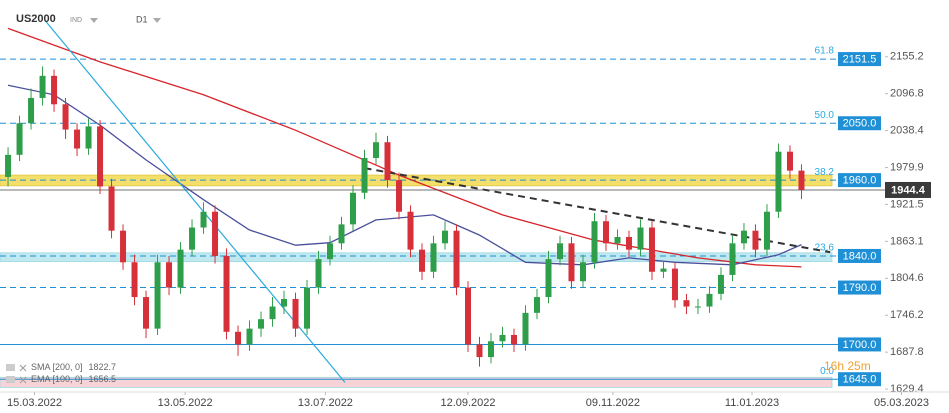  What do you see at coordinates (907, 204) in the screenshot?
I see `y-tick-label: 1921.5` at bounding box center [907, 204].